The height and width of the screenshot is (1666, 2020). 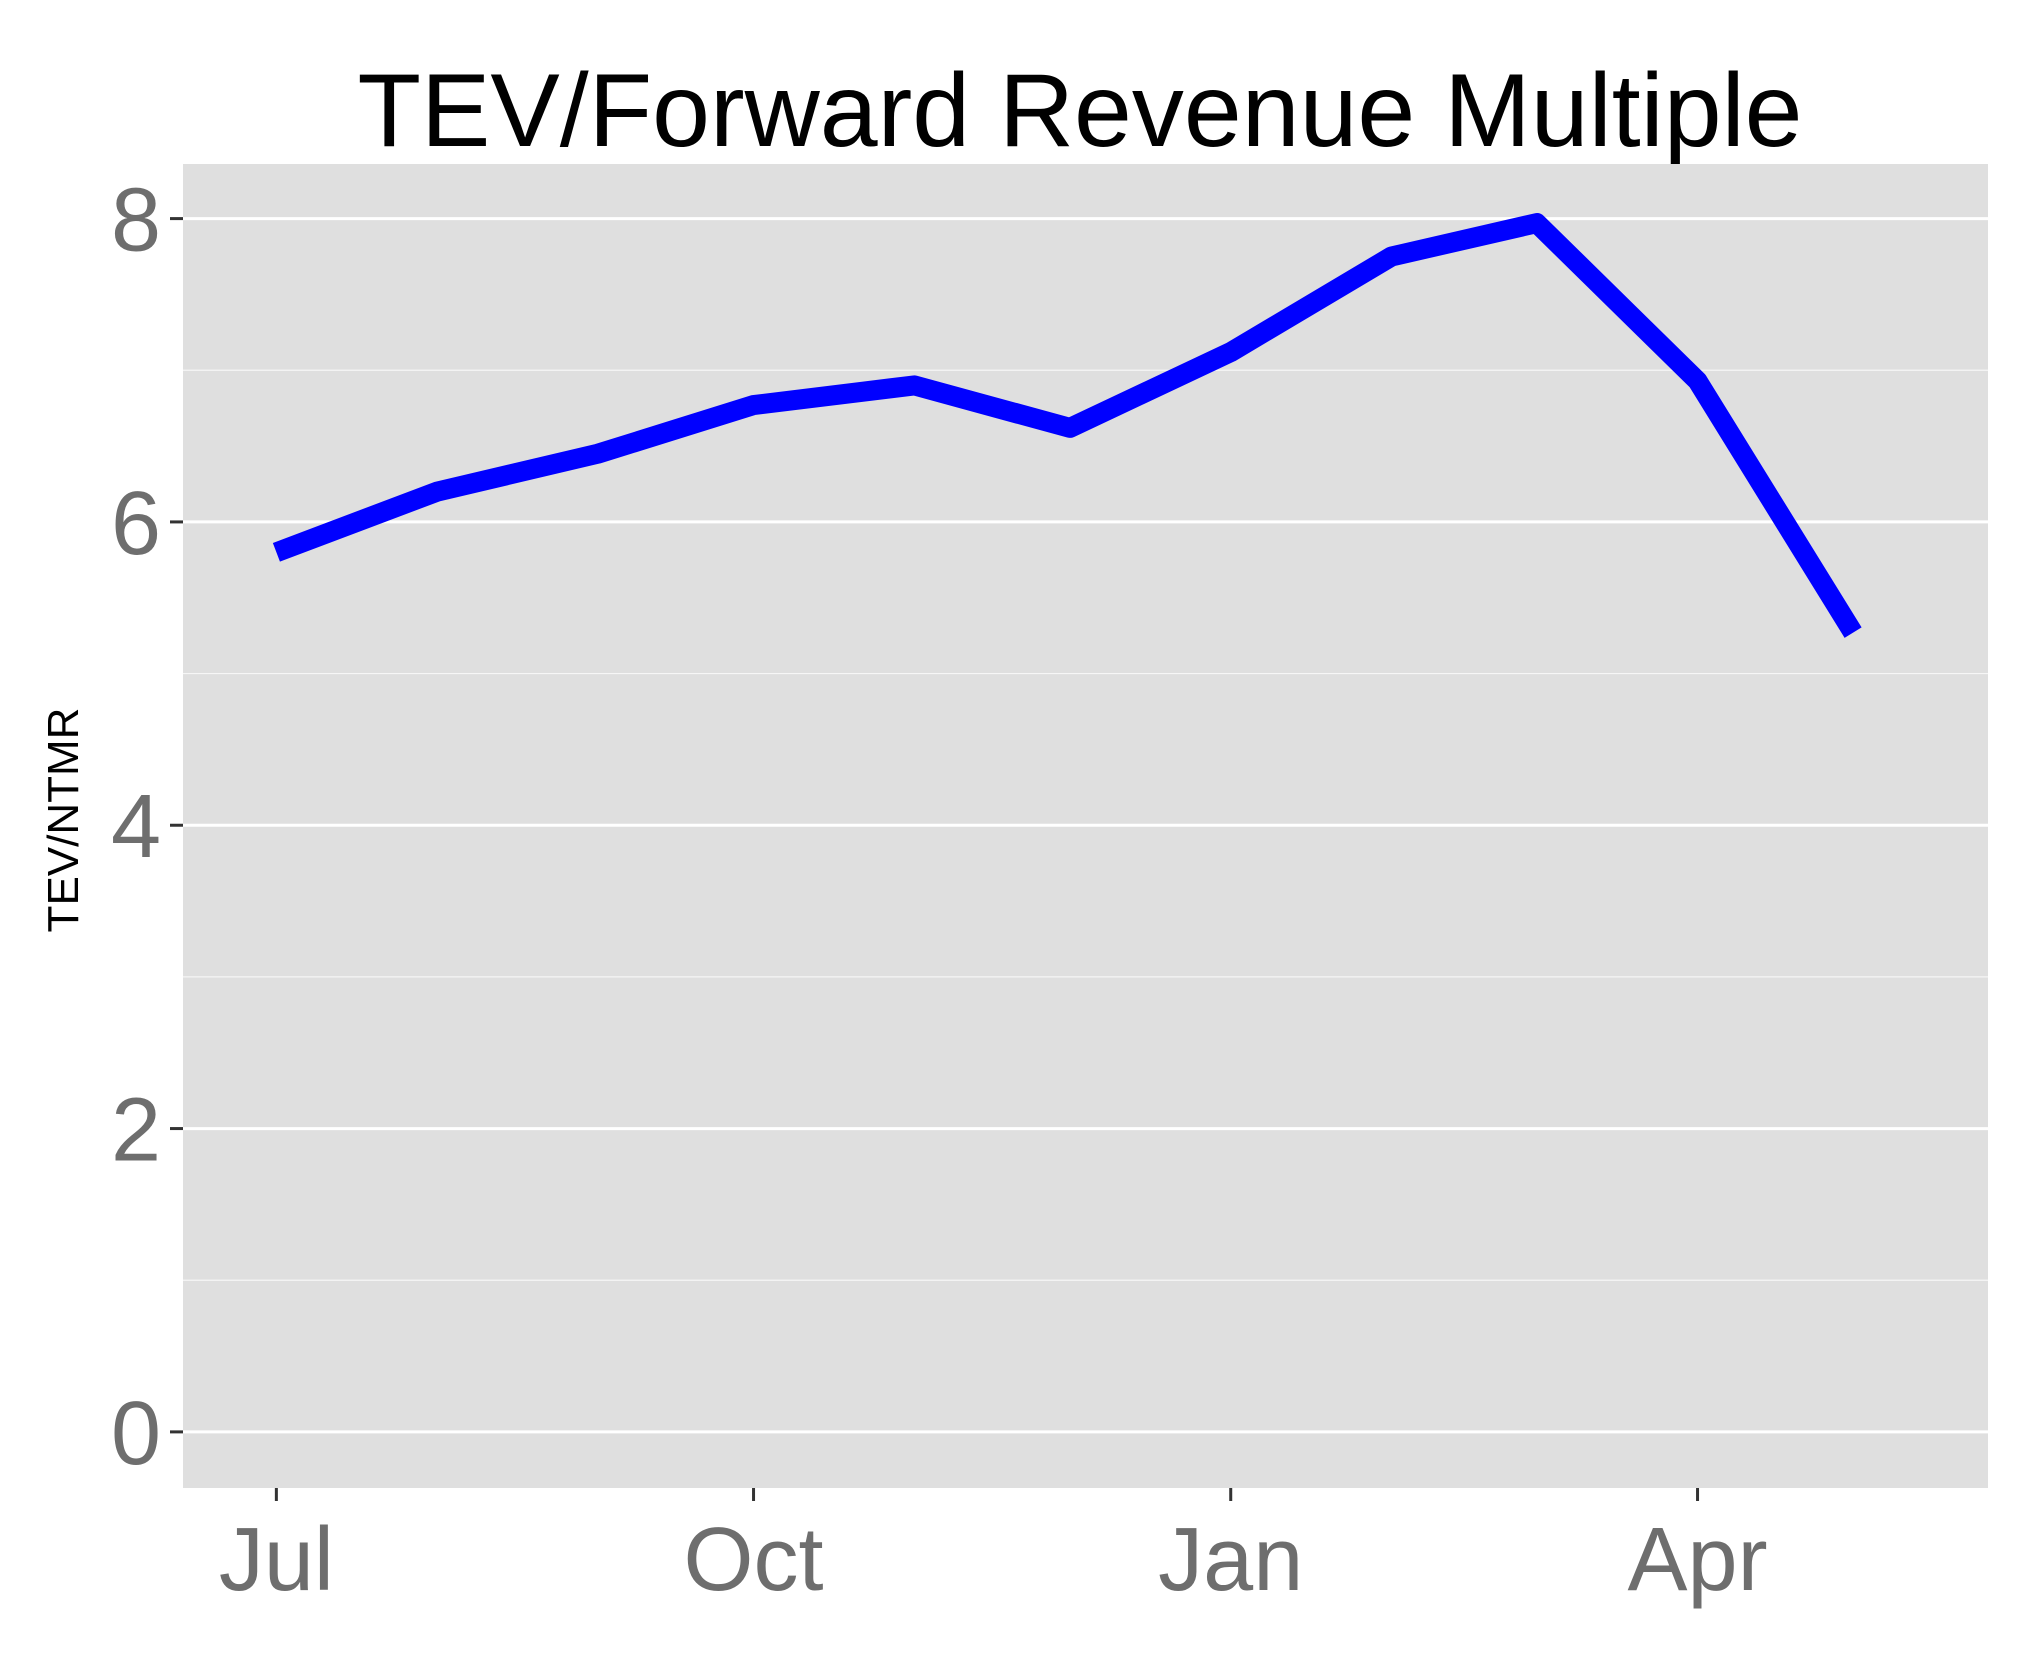 What do you see at coordinates (136, 1131) in the screenshot?
I see `y-tick-label: 2` at bounding box center [136, 1131].